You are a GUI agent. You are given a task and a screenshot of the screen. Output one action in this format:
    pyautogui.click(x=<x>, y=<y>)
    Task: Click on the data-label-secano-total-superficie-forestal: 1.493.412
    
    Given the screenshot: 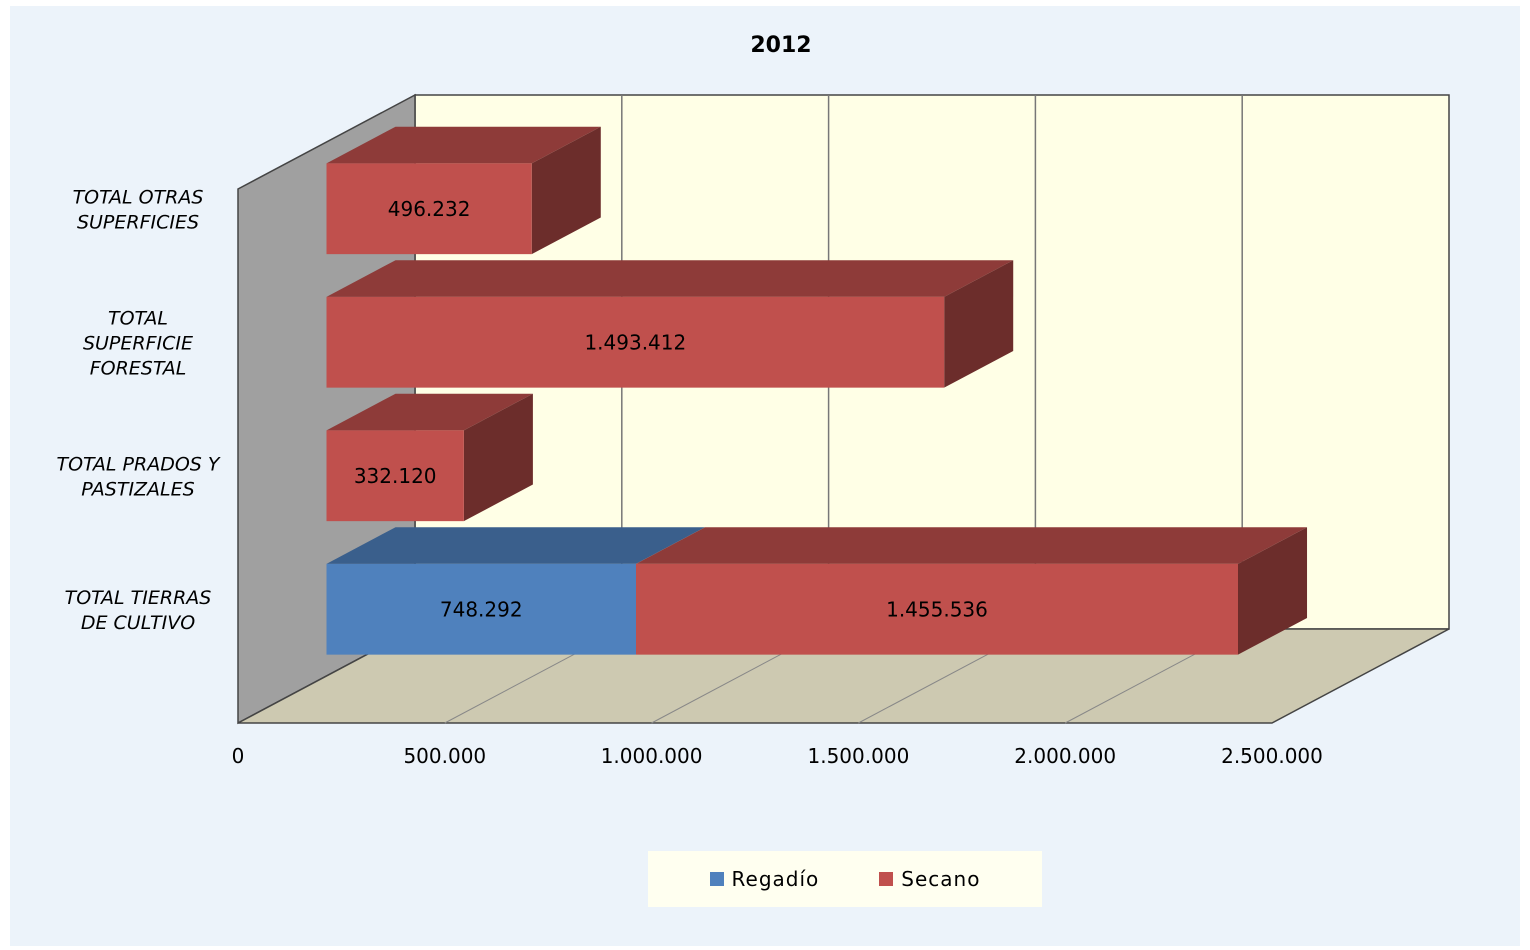 What is the action you would take?
    pyautogui.click(x=635, y=342)
    